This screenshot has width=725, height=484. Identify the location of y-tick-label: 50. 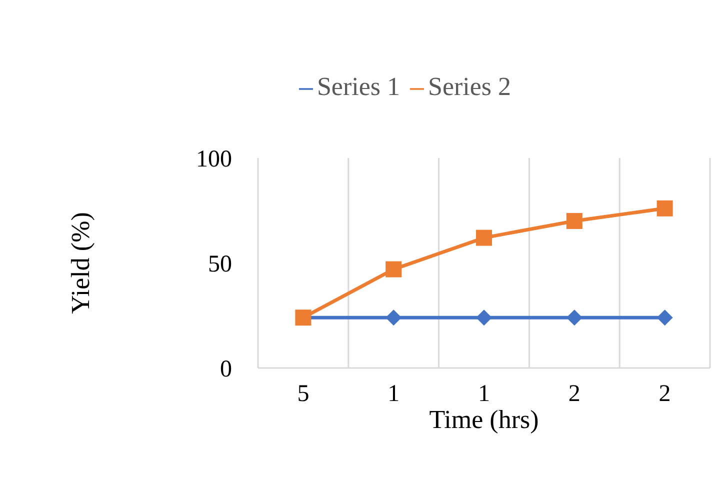
(220, 265).